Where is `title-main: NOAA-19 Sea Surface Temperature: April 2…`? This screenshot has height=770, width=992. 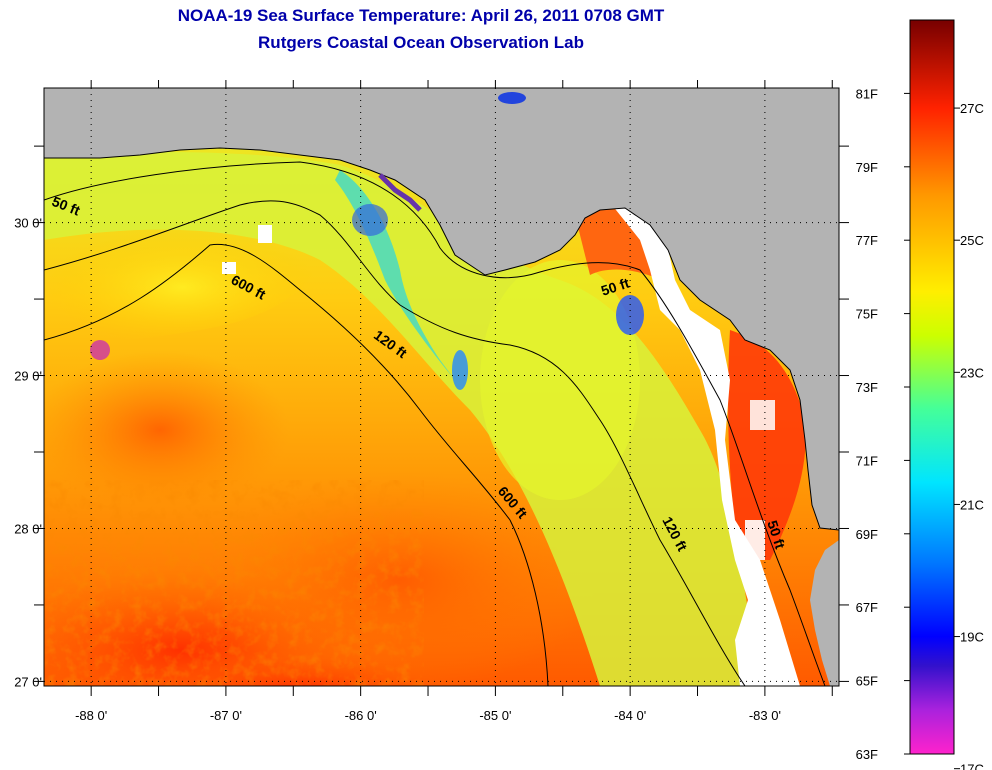
title-main: NOAA-19 Sea Surface Temperature: April 2… is located at coordinates (421, 15).